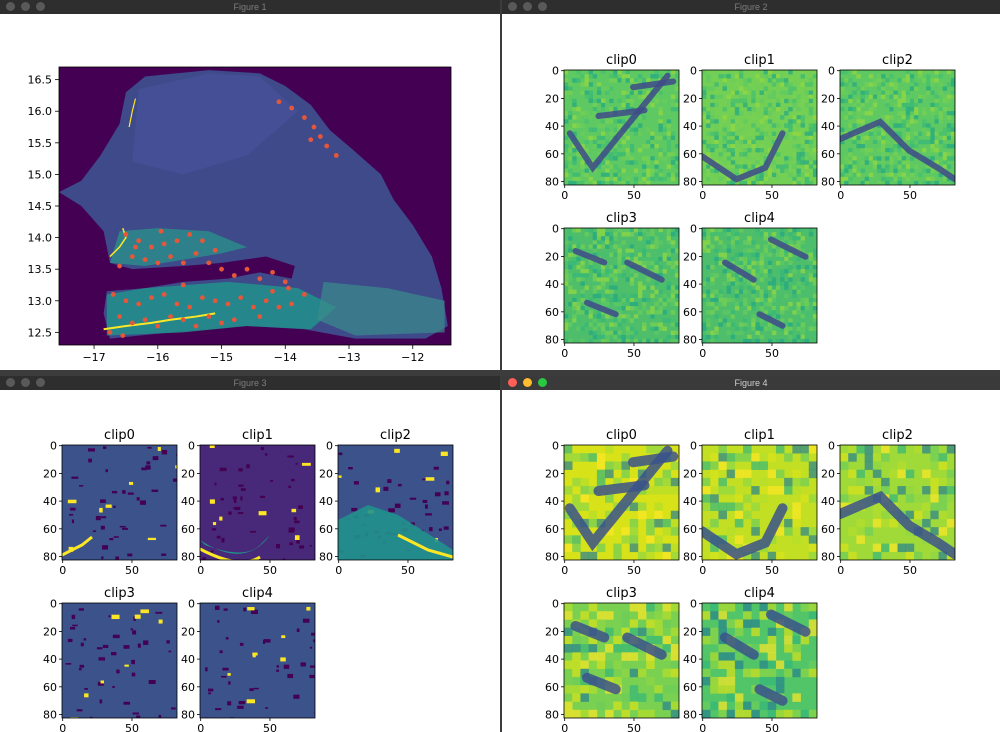 The width and height of the screenshot is (1000, 732). I want to click on northern-region, so click(215, 124).